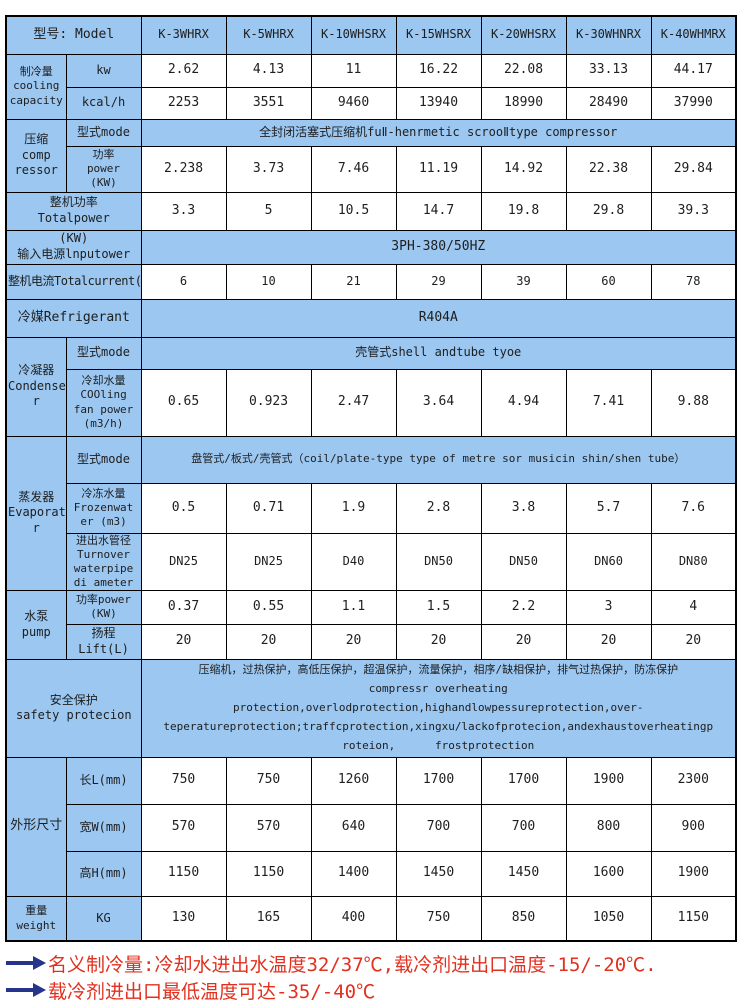 This screenshot has width=740, height=1004. What do you see at coordinates (103, 561) in the screenshot?
I see `pipe-diameter-label: 进出水管径 Turnover waterpipe di ameter` at bounding box center [103, 561].